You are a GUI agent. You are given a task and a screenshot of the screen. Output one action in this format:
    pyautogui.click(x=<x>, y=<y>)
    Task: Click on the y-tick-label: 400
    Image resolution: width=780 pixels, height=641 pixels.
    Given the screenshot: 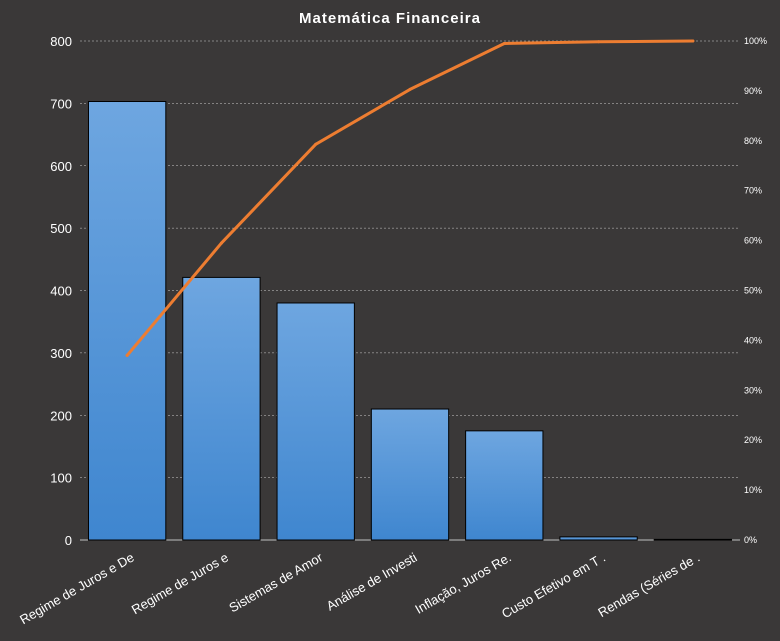 What is the action you would take?
    pyautogui.click(x=61, y=291)
    